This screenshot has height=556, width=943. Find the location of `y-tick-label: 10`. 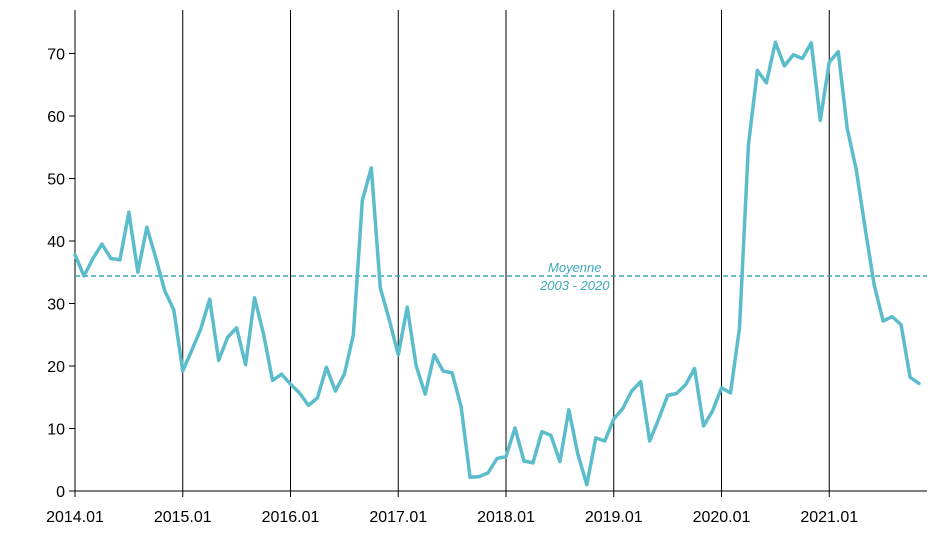

y-tick-label: 10 is located at coordinates (56, 430).